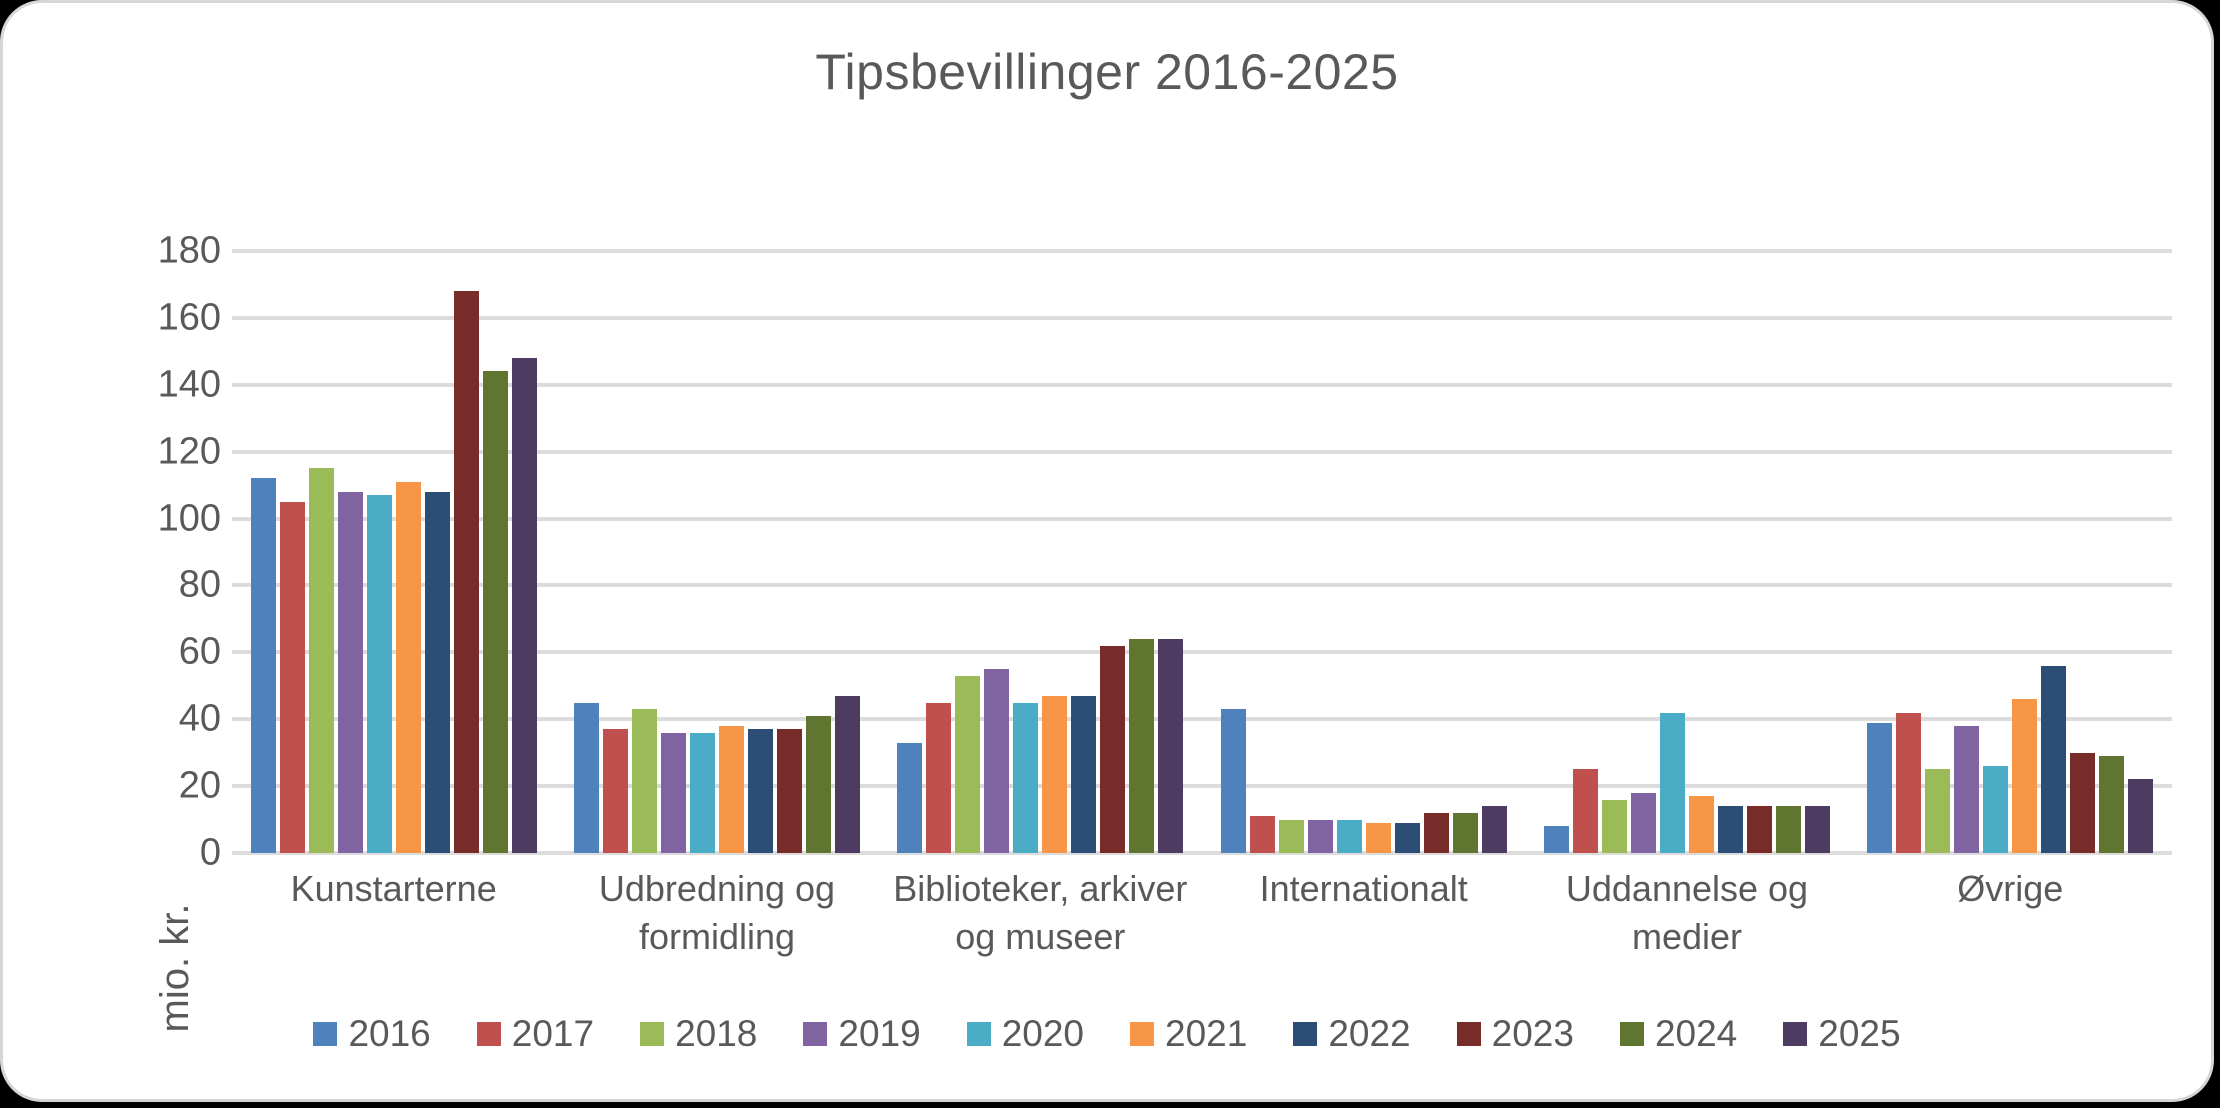  I want to click on y-tick-label-120: 120, so click(189, 451).